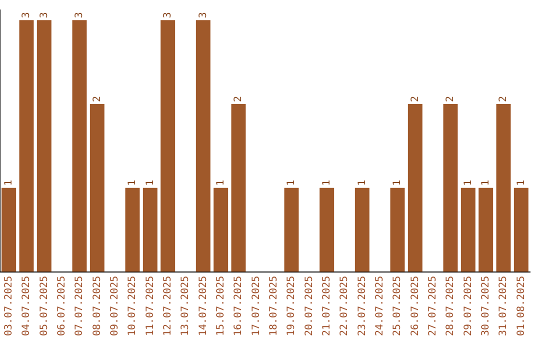  What do you see at coordinates (114, 306) in the screenshot?
I see `x-tick-label: 09.07.2025` at bounding box center [114, 306].